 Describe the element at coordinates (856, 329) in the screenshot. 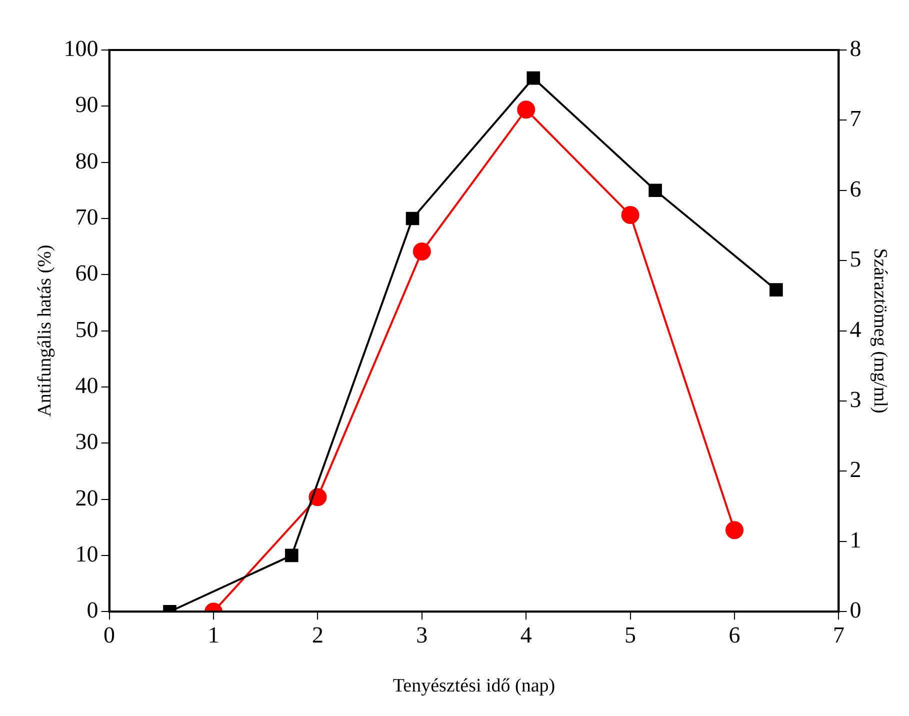

I see `y2-tick-label: 4` at that location.